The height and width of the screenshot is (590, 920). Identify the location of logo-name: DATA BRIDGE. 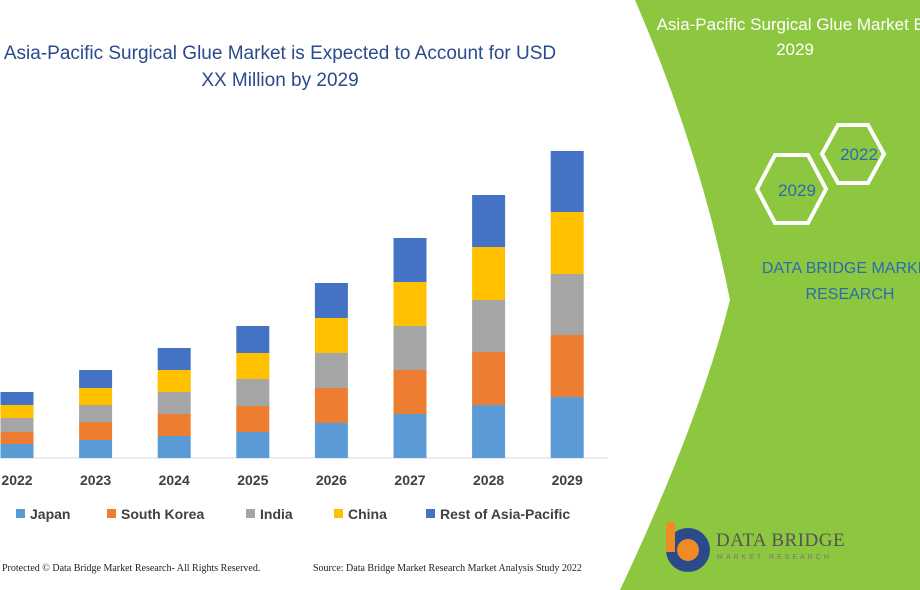
(781, 540).